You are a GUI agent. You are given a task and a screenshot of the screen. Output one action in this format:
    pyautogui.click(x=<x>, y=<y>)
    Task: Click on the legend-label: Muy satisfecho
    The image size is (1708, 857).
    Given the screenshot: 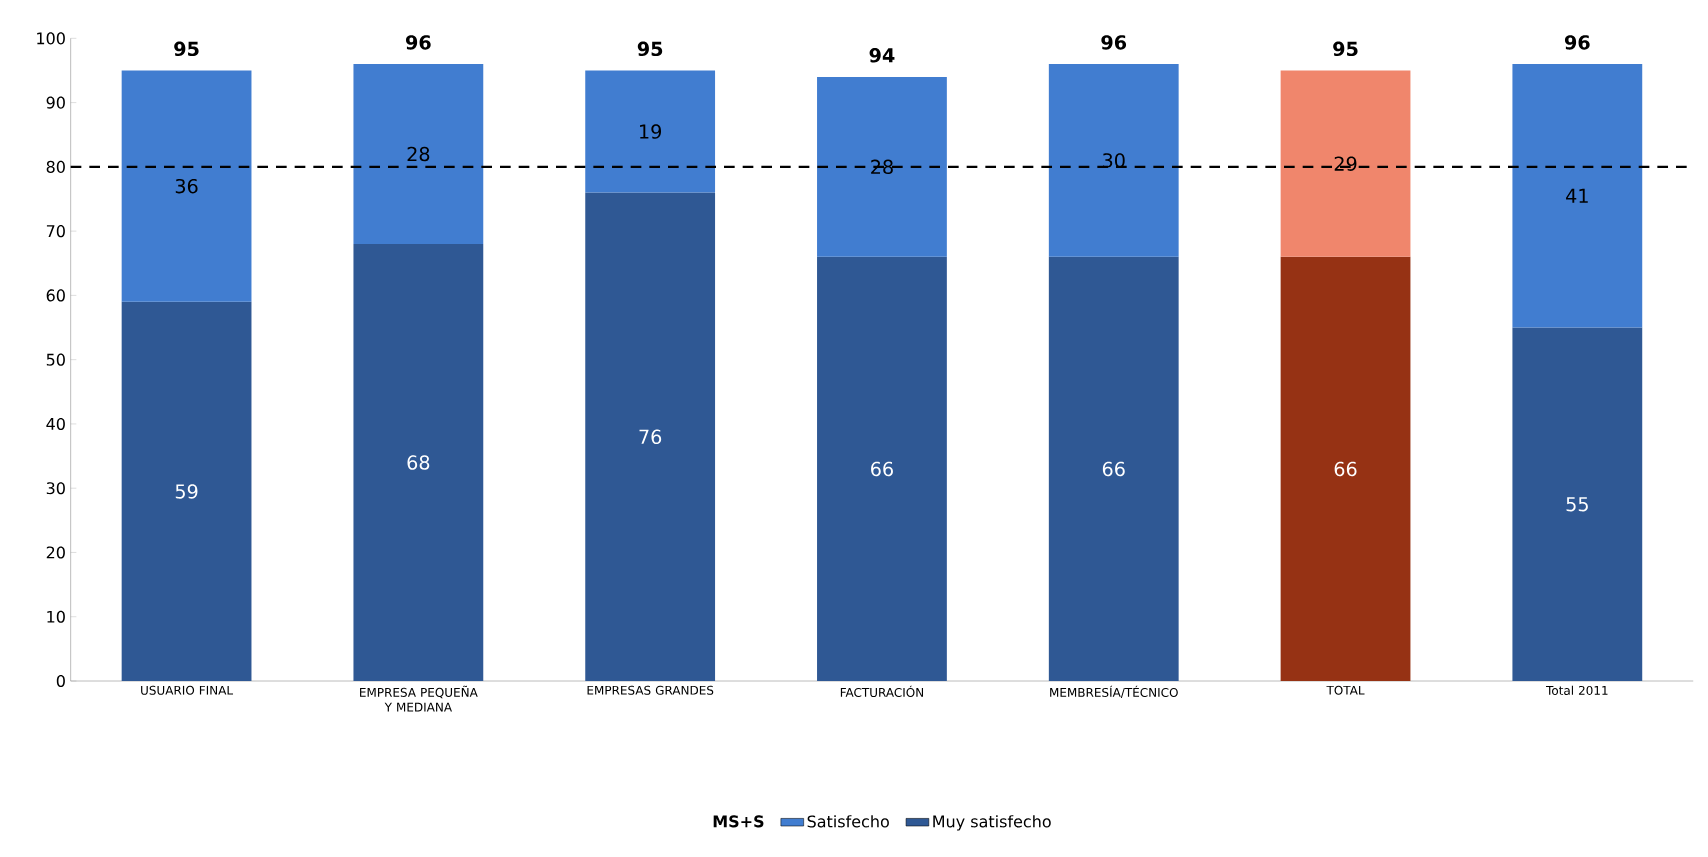 What is the action you would take?
    pyautogui.click(x=992, y=823)
    